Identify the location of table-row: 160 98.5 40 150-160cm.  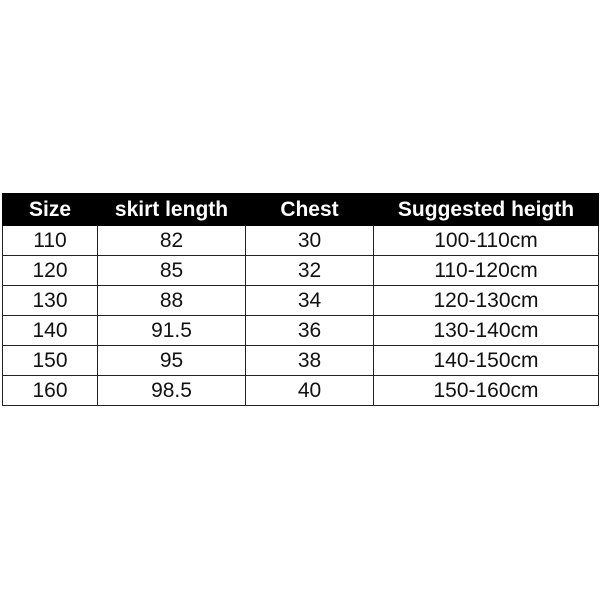
(300, 390).